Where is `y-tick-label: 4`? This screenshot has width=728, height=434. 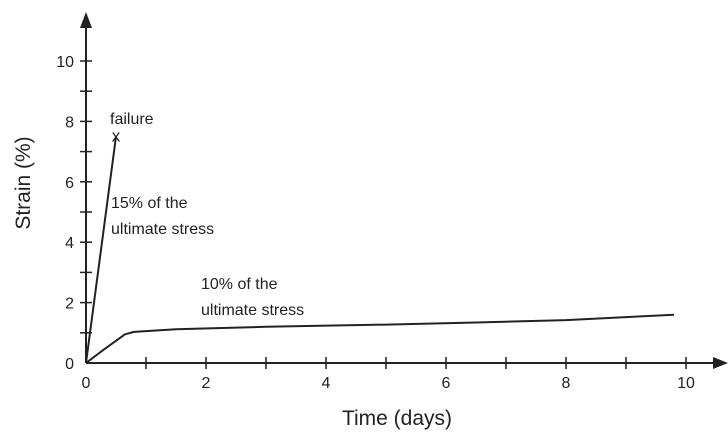 y-tick-label: 4 is located at coordinates (69, 243).